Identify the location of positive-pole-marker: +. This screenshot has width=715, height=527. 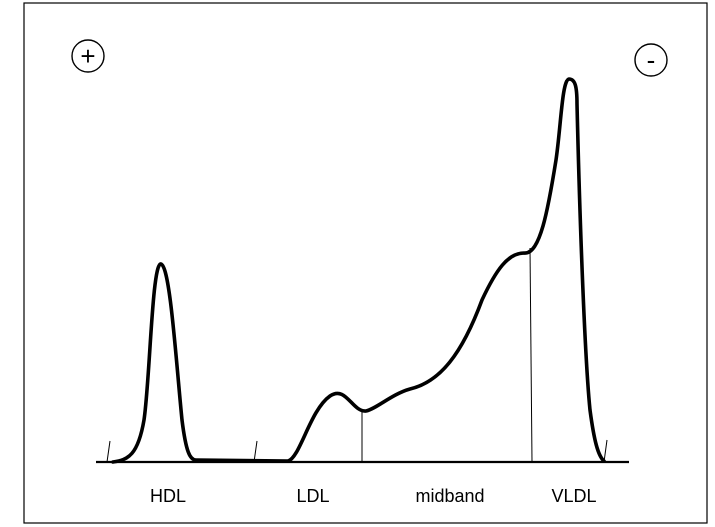
(88, 56).